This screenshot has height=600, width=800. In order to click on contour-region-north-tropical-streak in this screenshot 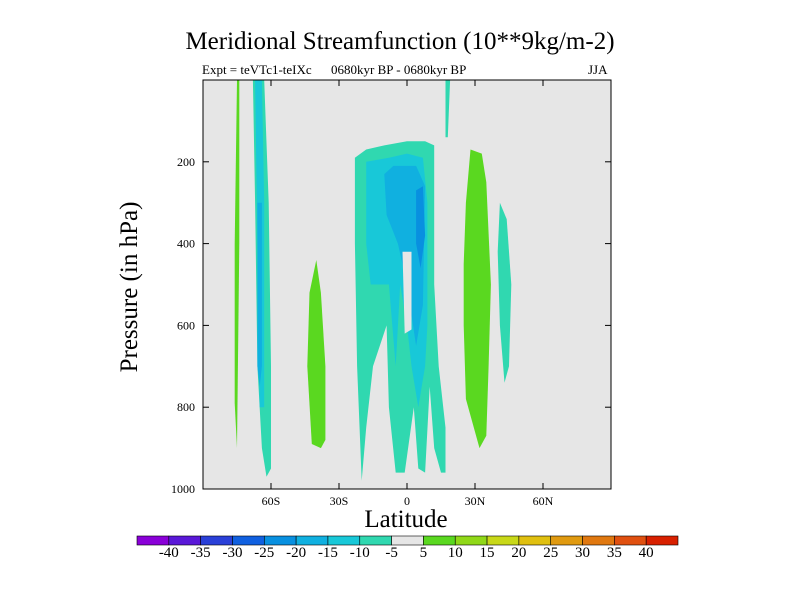, I will do `click(448, 109)`.